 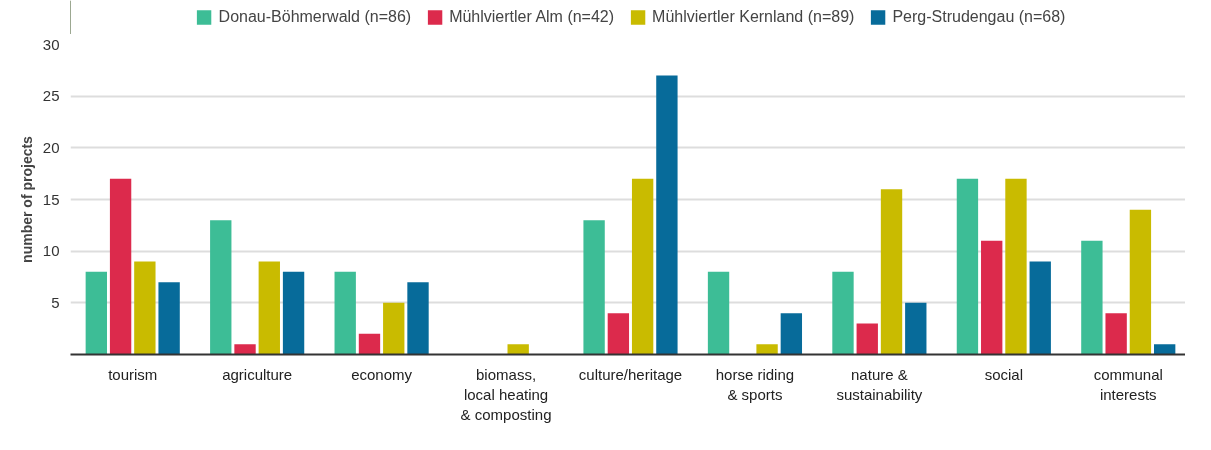 I want to click on x-tick-label: culture/heritage, so click(x=630, y=374).